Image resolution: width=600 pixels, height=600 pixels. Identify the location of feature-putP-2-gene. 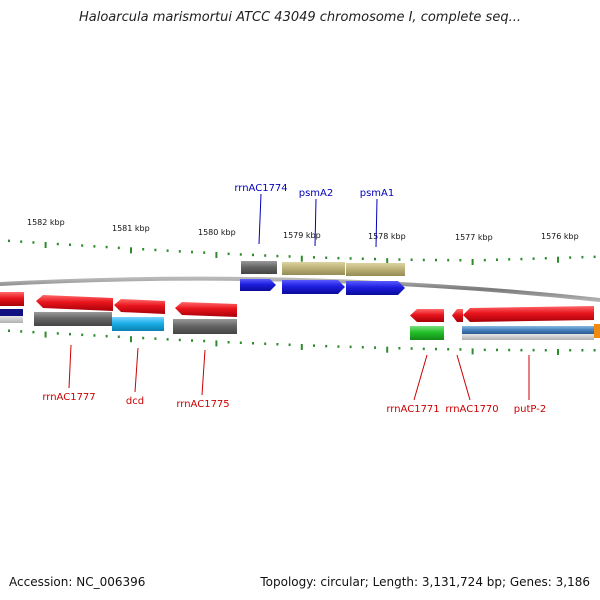
(528, 330).